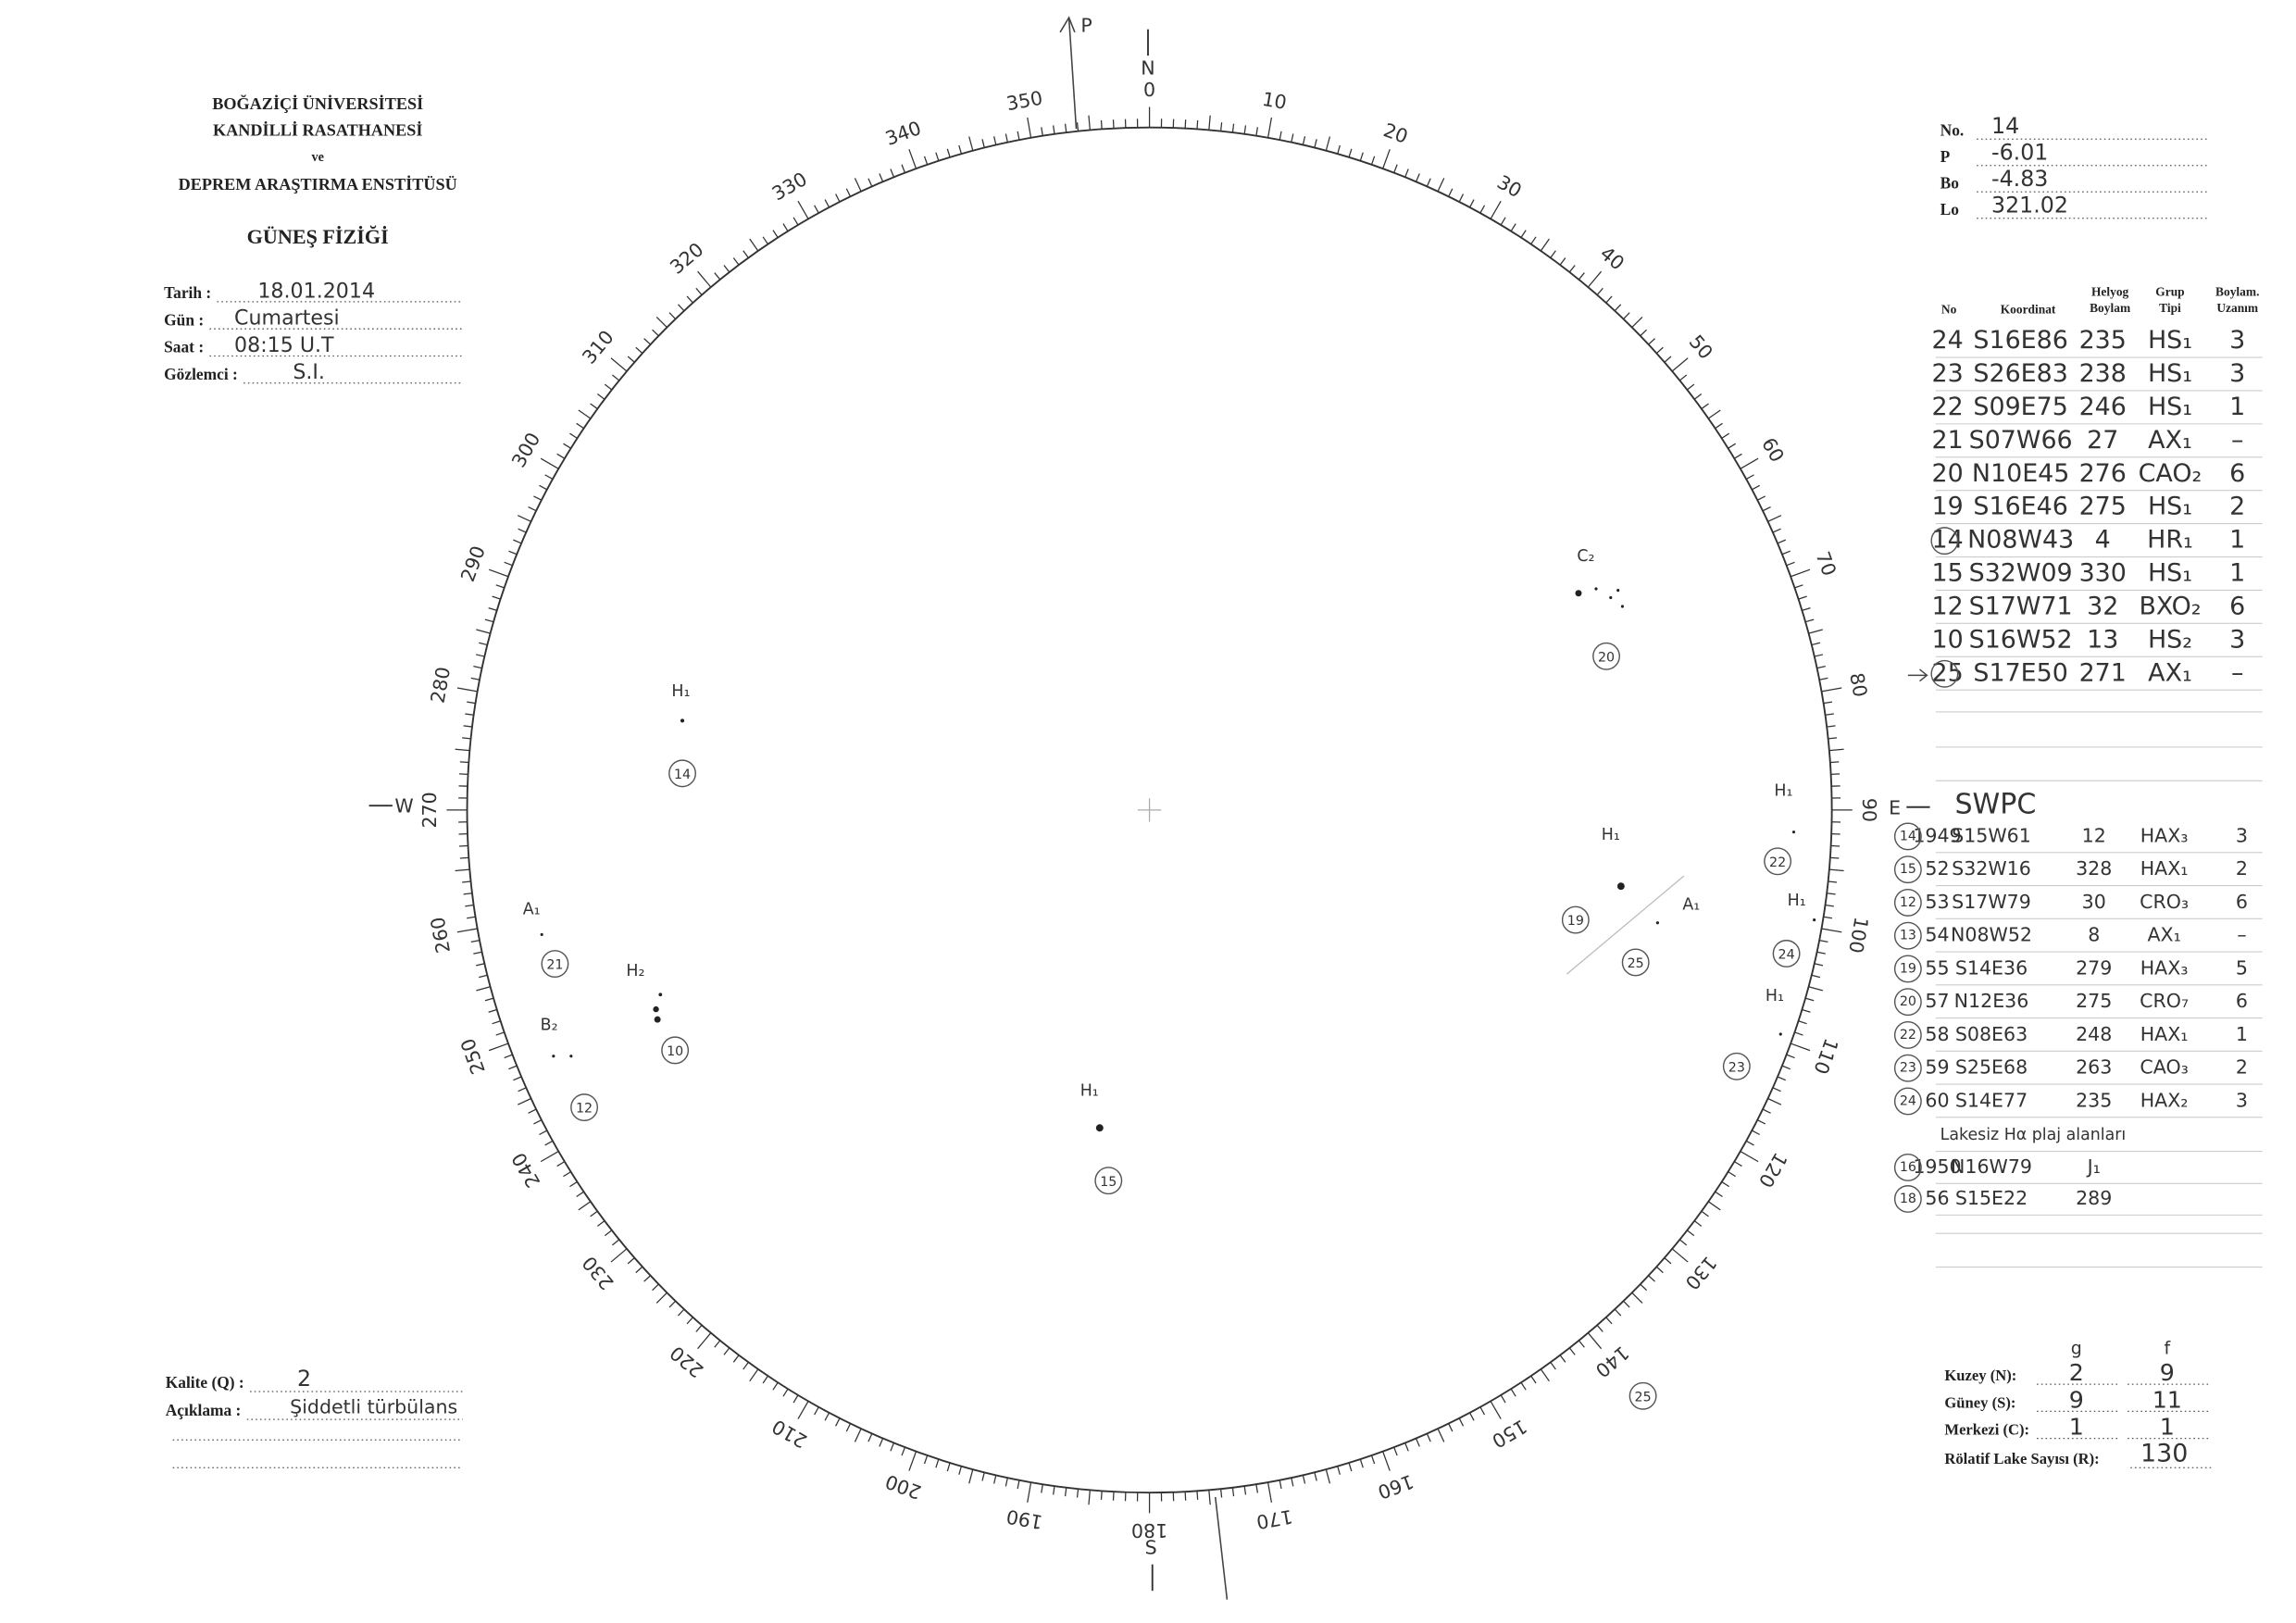 This screenshot has height=1623, width=2296. I want to click on swpc-cell: 18, so click(1908, 1199).